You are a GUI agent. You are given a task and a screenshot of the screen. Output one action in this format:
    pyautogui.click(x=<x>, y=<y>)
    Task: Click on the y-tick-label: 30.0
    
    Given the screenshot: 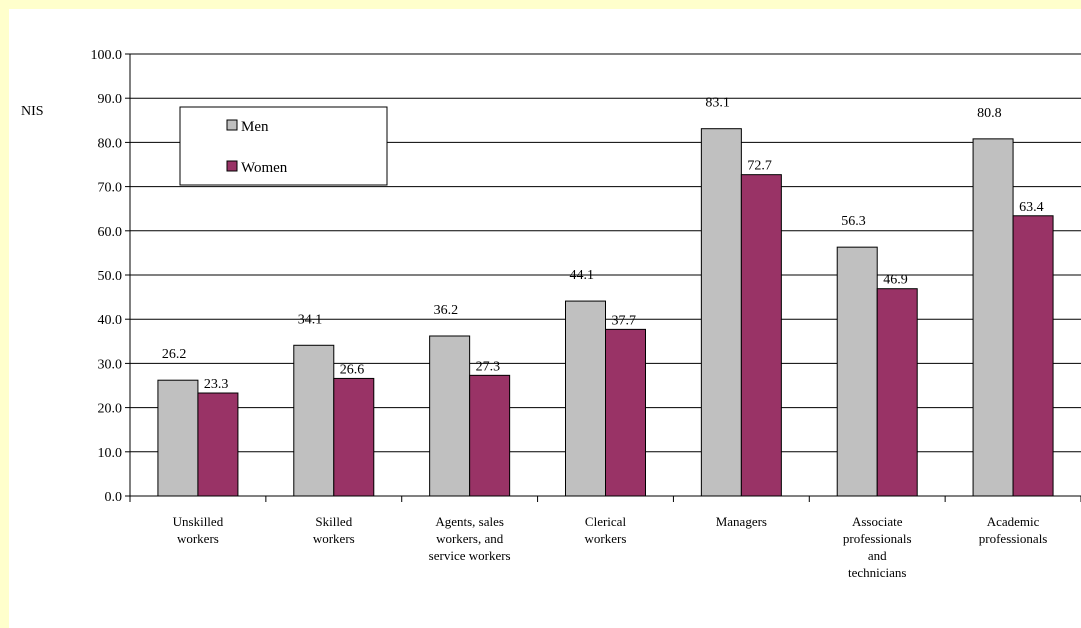 What is the action you would take?
    pyautogui.click(x=110, y=364)
    